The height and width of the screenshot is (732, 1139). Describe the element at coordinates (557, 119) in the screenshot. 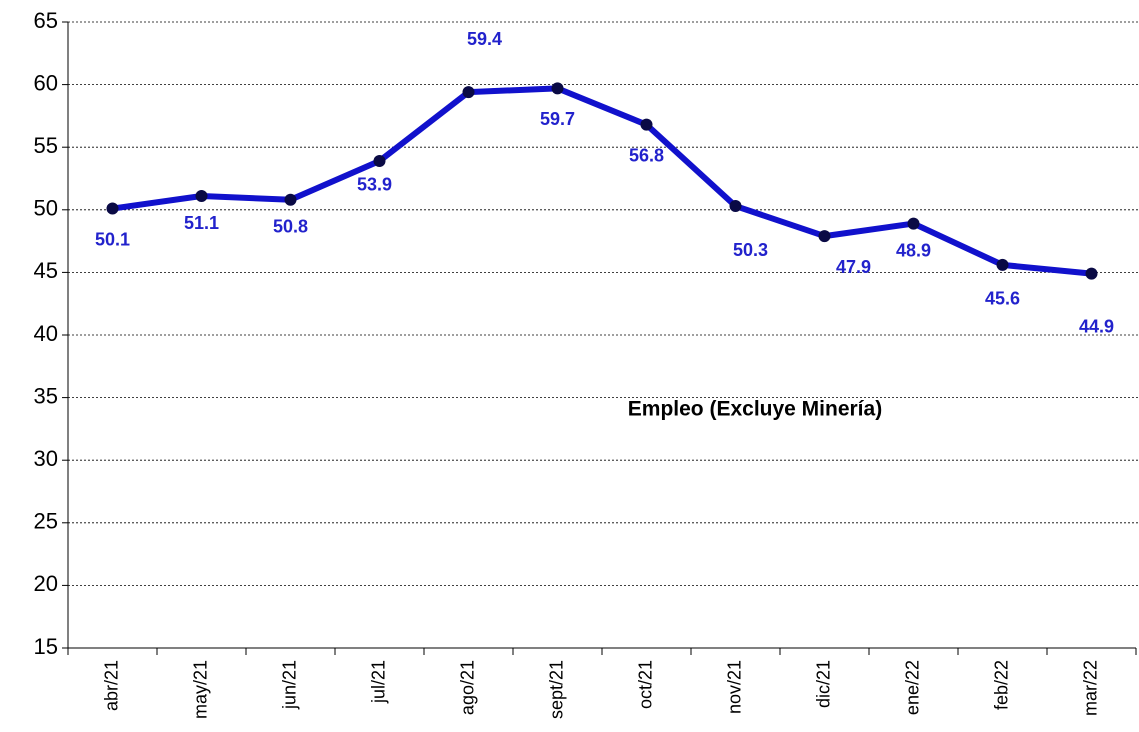

I see `data-label: 59.7` at that location.